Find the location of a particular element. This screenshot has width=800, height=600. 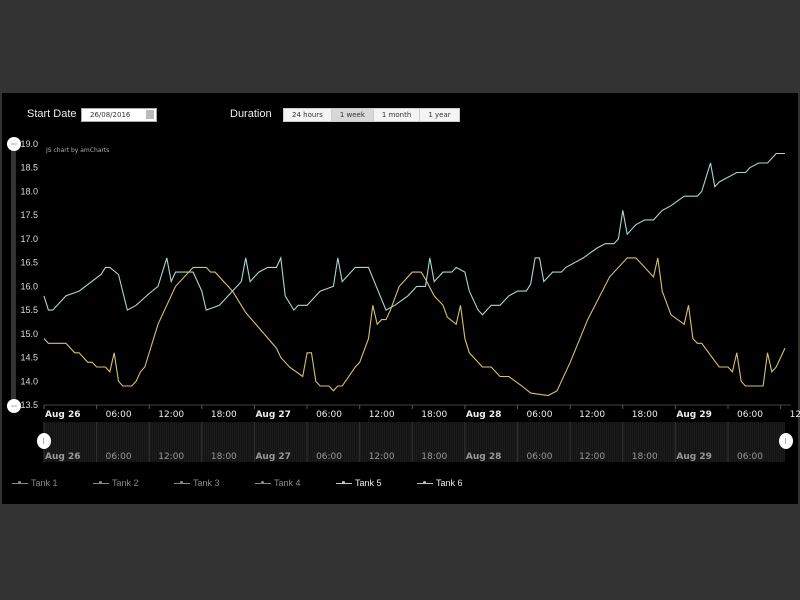

duration-button-24-hours: 24 hours is located at coordinates (308, 115).